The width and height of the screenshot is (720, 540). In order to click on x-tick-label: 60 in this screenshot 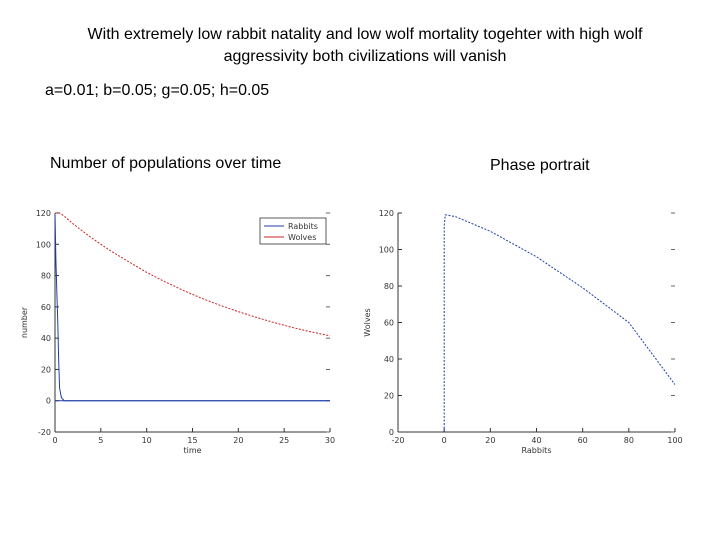, I will do `click(583, 440)`.